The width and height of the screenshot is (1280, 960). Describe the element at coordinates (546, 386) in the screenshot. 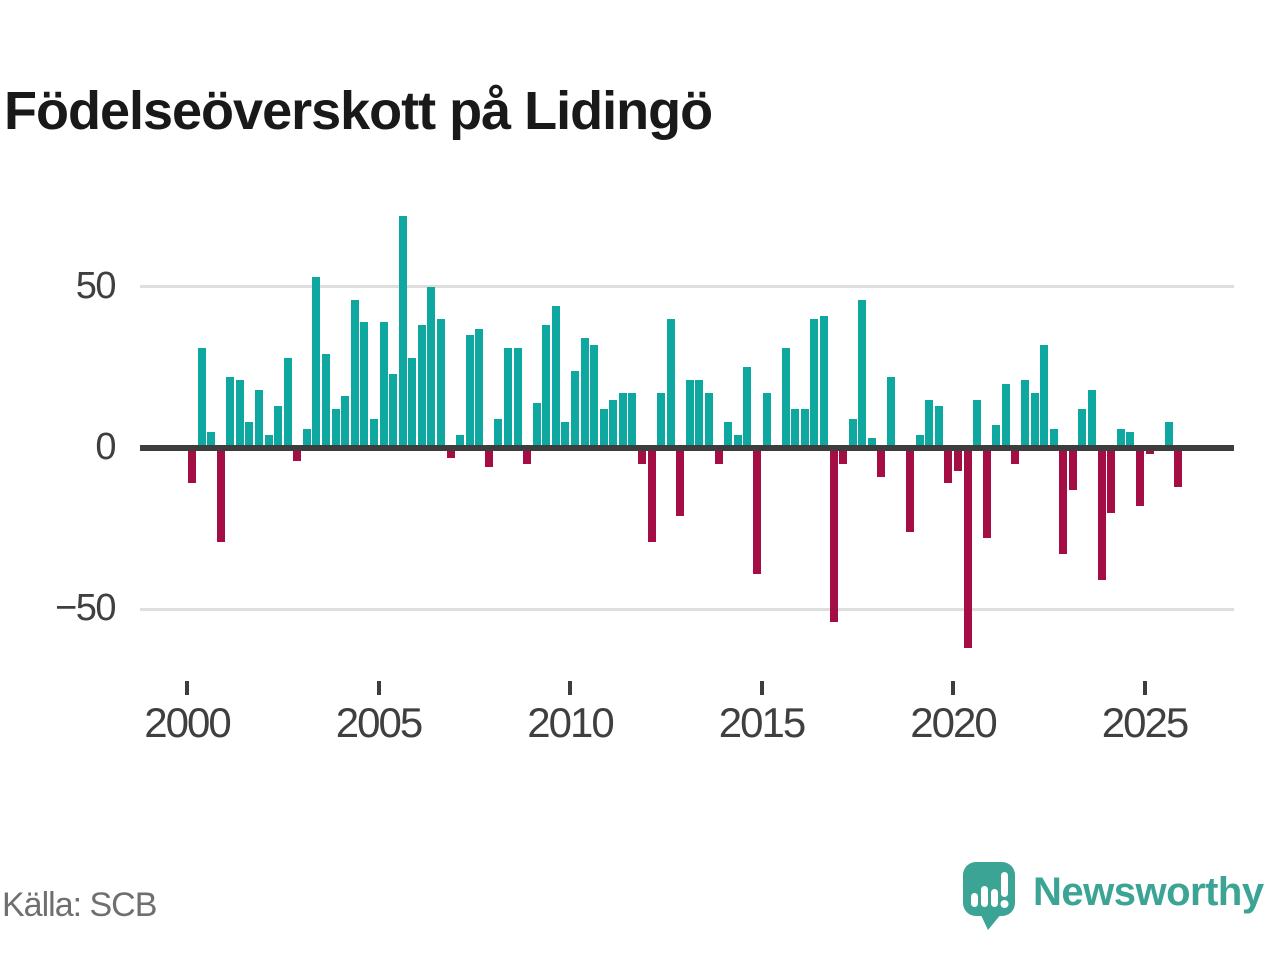

I see `bar-2009-Q2` at that location.